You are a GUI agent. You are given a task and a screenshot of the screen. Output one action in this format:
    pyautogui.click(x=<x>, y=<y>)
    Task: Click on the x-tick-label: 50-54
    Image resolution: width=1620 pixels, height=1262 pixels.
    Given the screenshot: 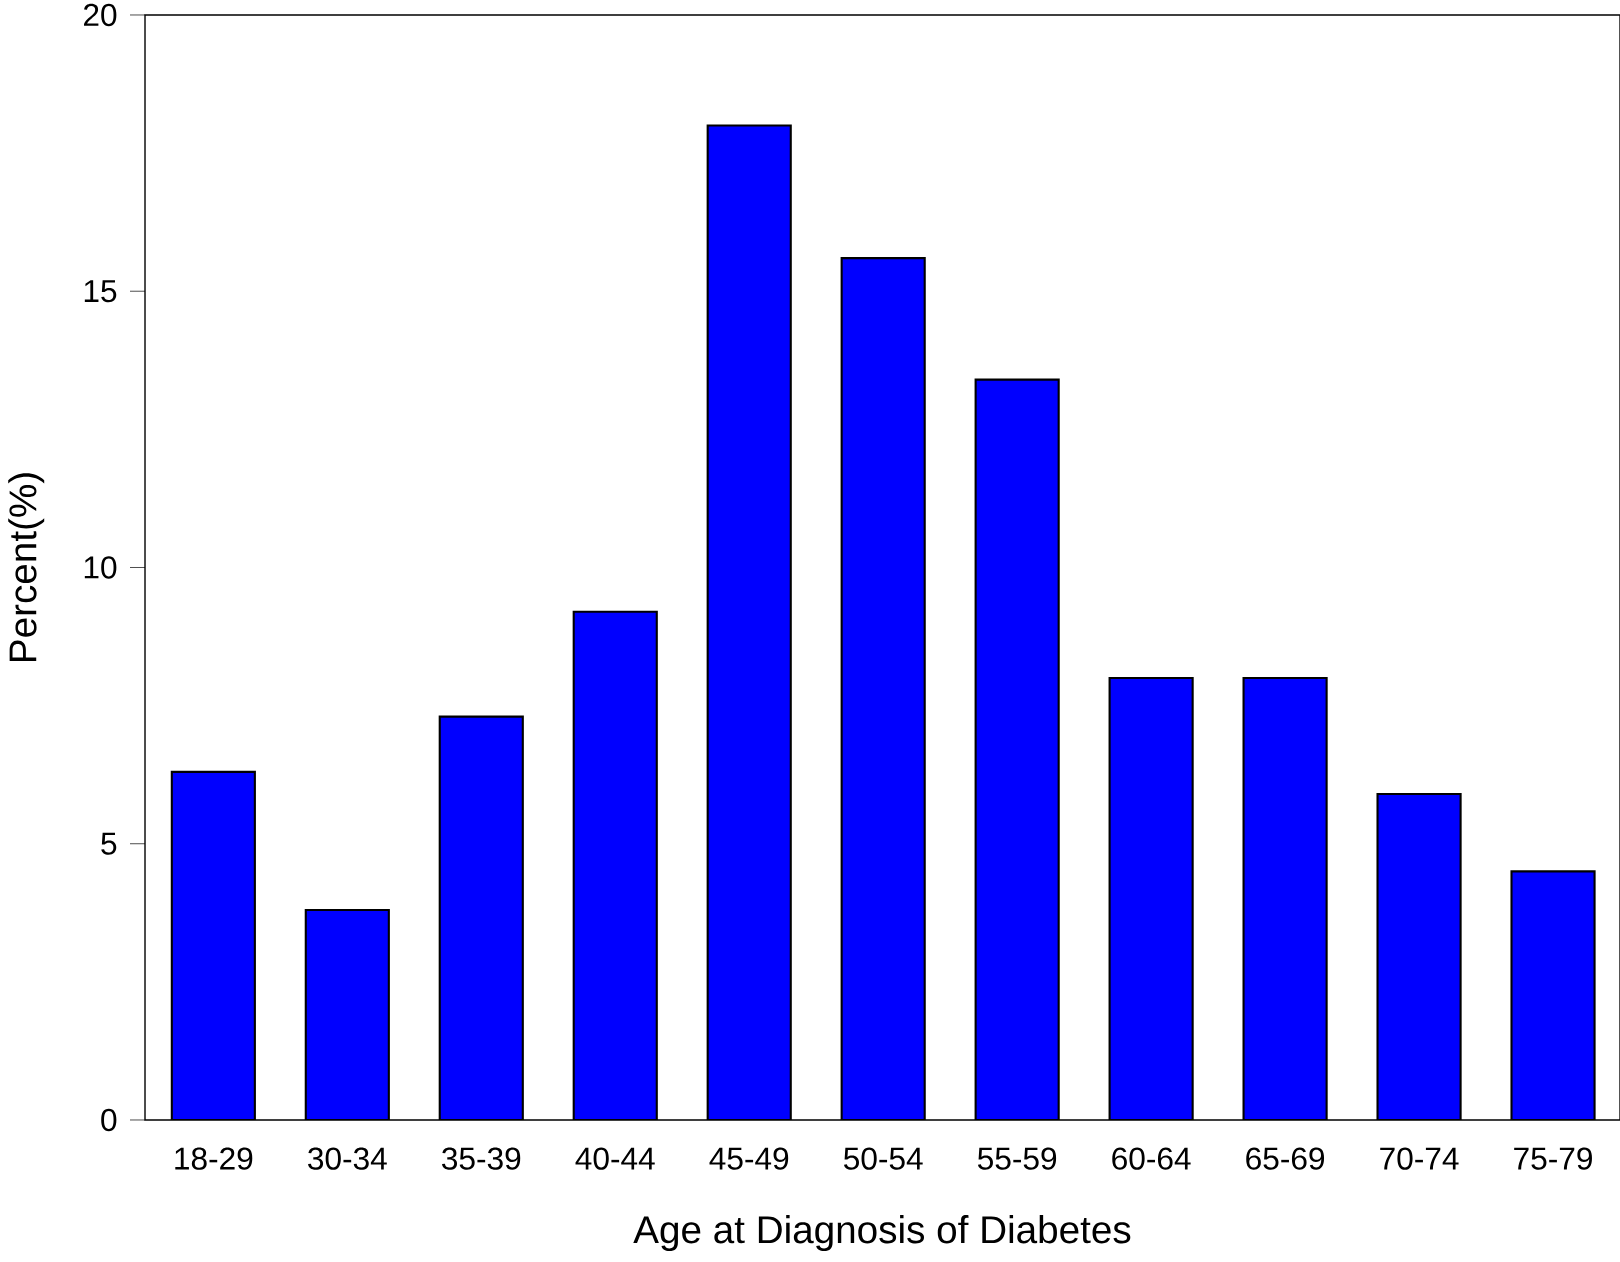 What is the action you would take?
    pyautogui.click(x=883, y=1158)
    